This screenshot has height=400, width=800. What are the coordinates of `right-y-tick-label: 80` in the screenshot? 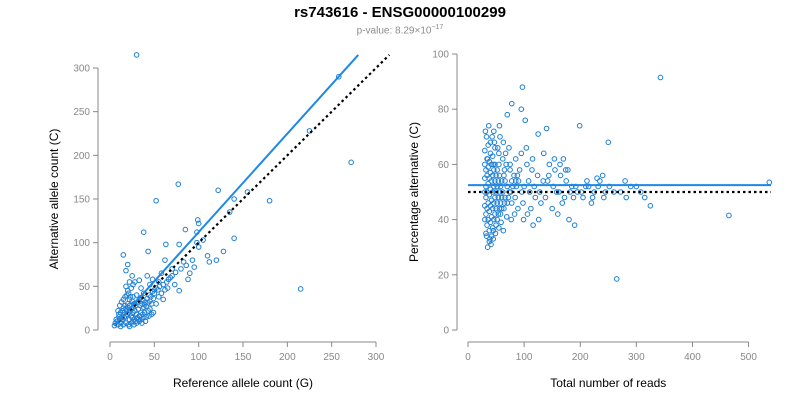 It's located at (444, 110).